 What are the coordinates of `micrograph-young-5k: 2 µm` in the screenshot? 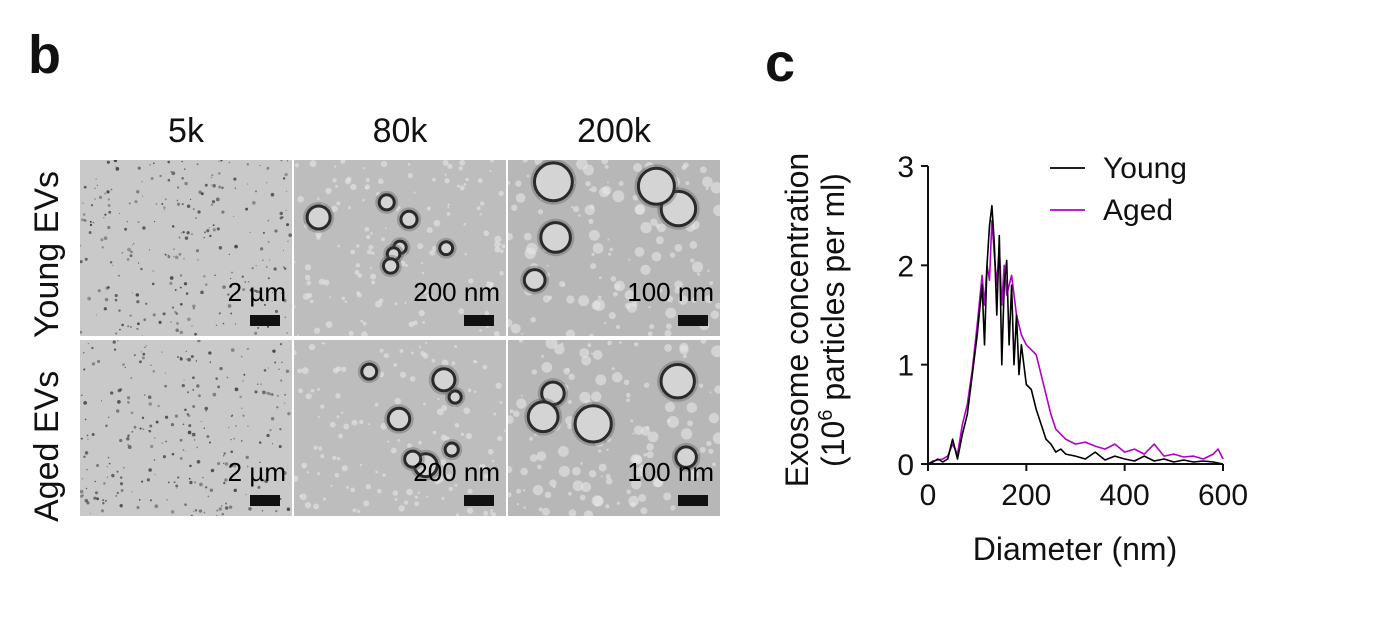 It's located at (186, 248).